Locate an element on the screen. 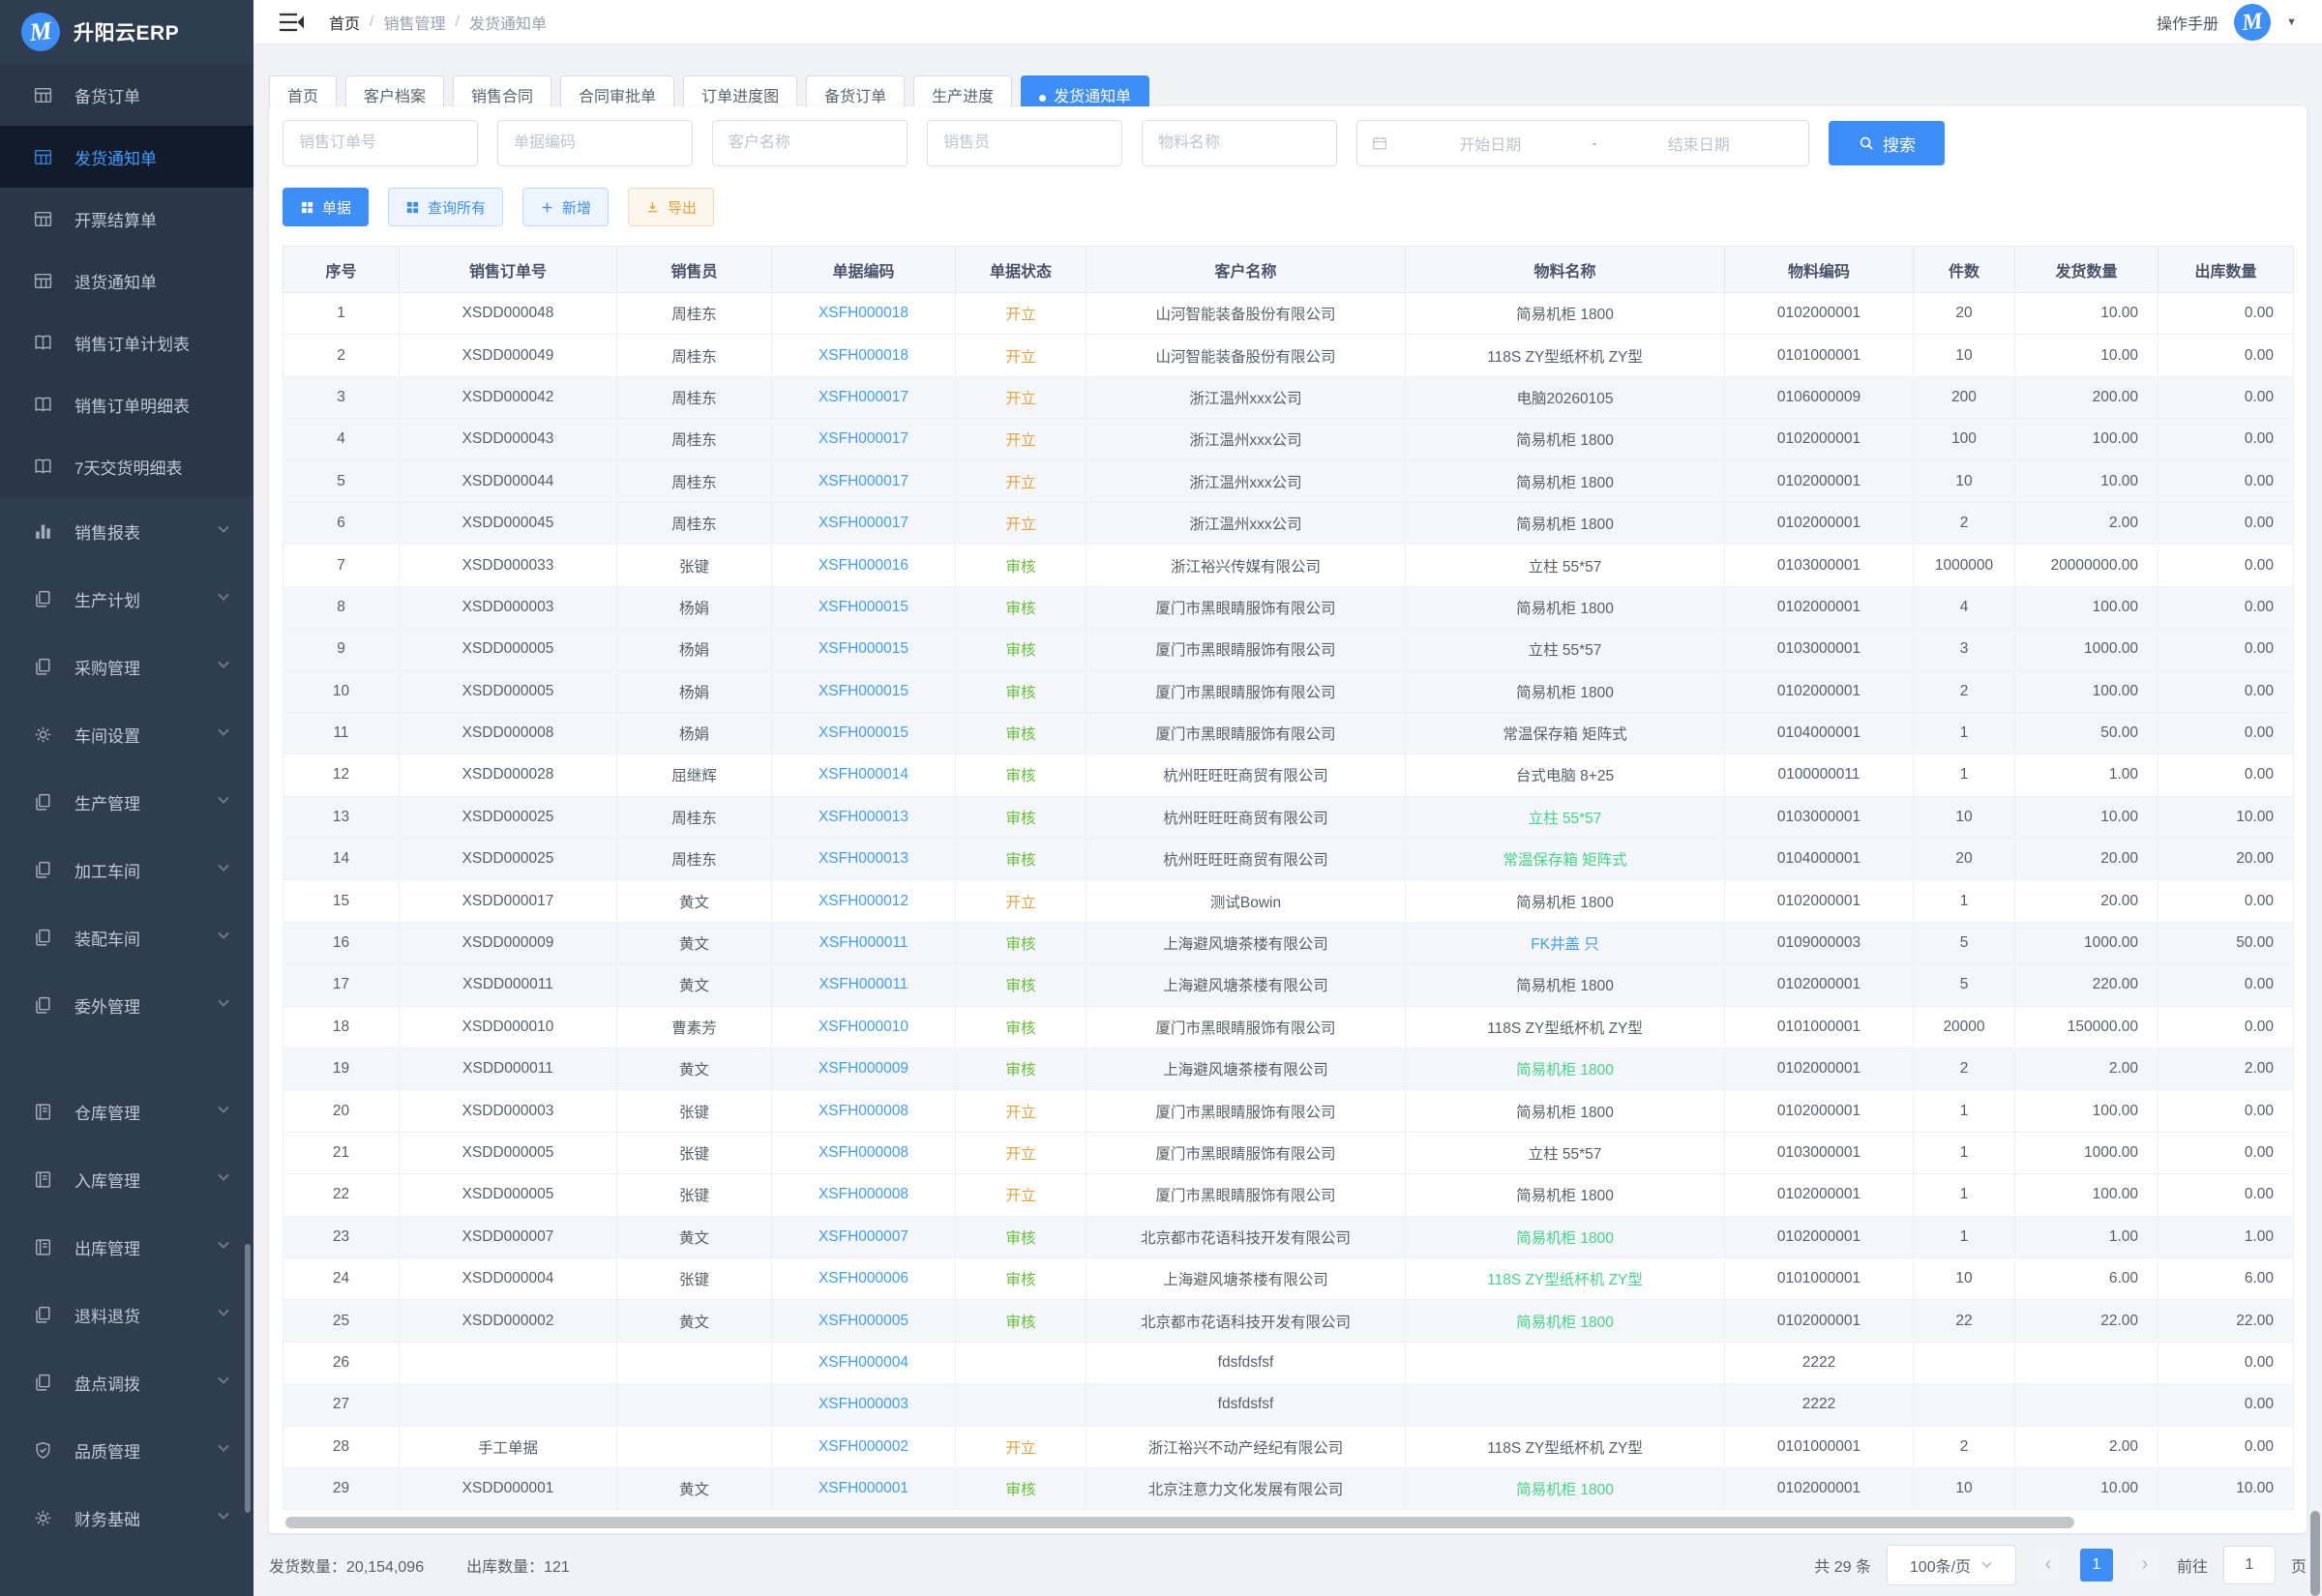 The height and width of the screenshot is (1596, 2322). cell-doc-code: XSFH000017 is located at coordinates (863, 481).